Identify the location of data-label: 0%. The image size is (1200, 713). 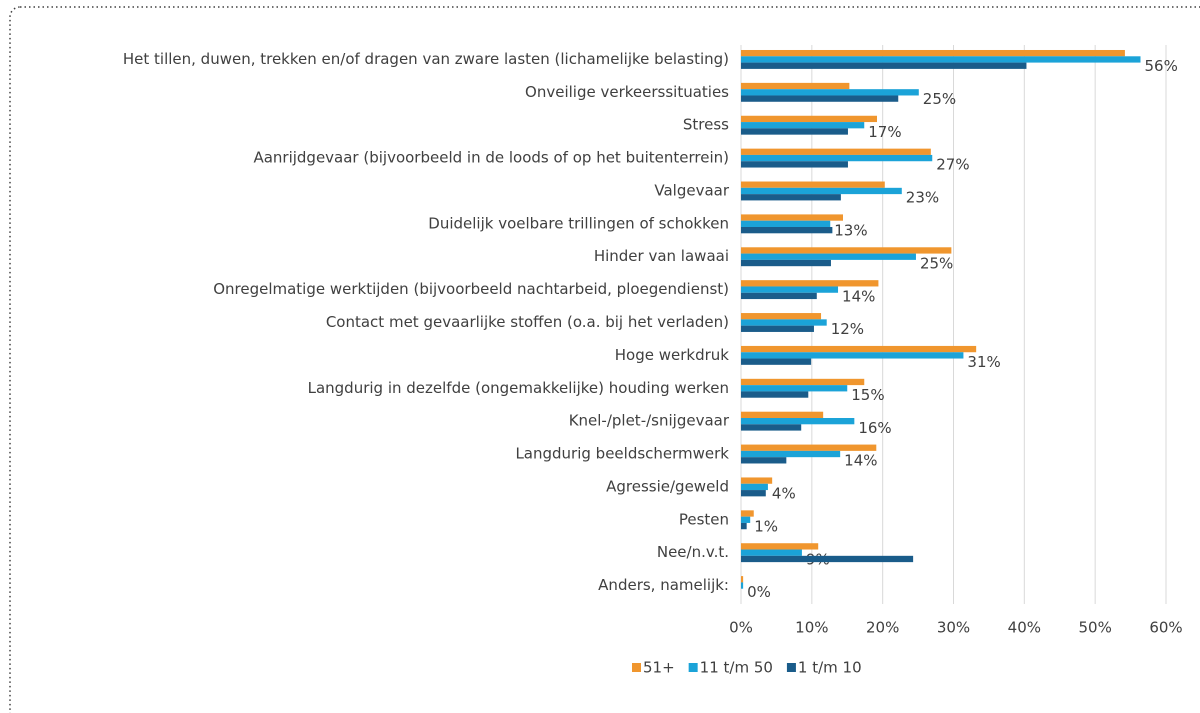
(759, 592).